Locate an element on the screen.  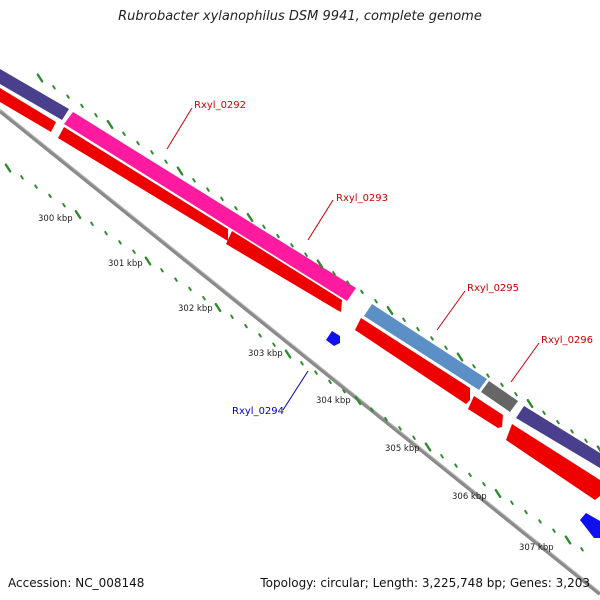
gene-label: Rxyl_0292 is located at coordinates (220, 105).